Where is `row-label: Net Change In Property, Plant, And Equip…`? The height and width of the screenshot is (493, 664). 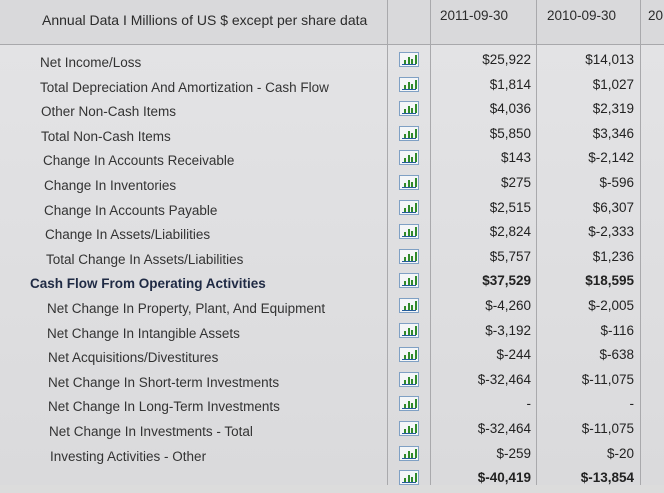
row-label: Net Change In Property, Plant, And Equip… is located at coordinates (186, 308).